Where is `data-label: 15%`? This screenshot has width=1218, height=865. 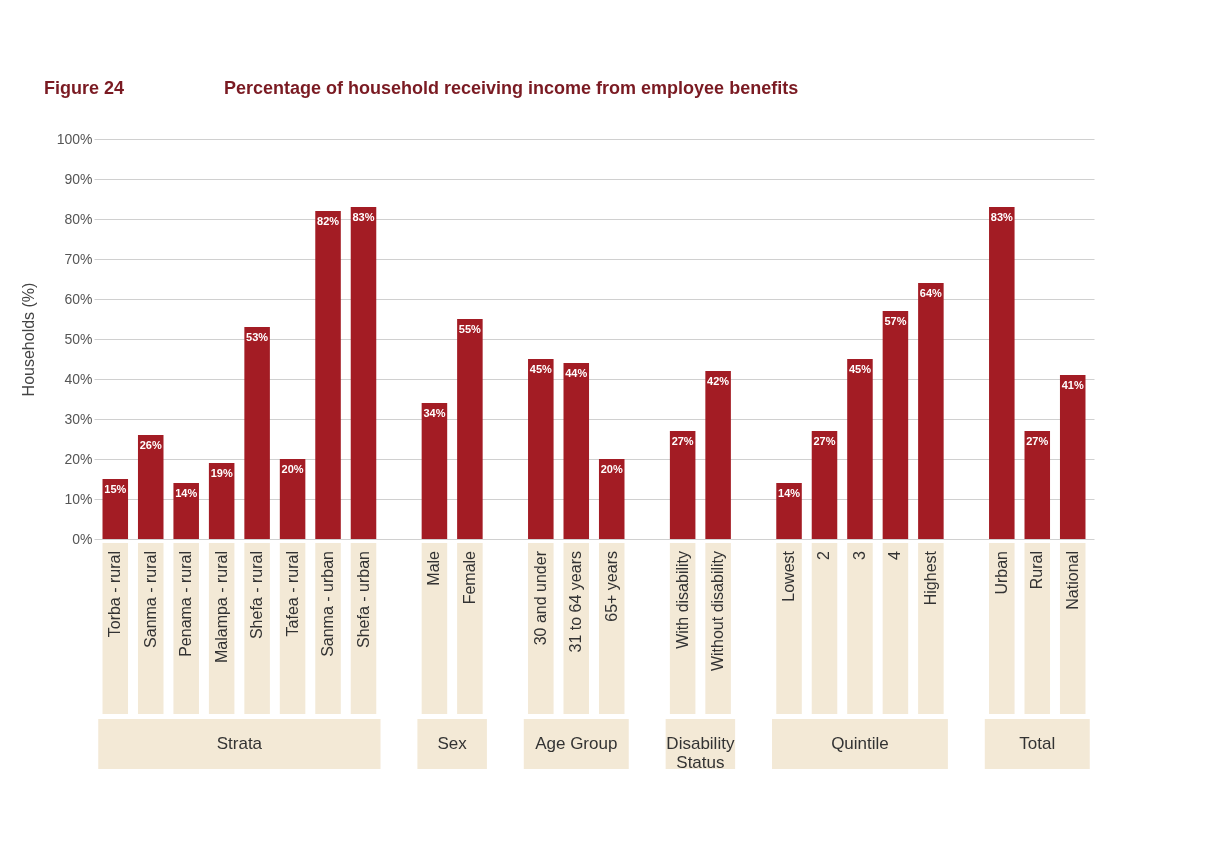
data-label: 15% is located at coordinates (115, 489).